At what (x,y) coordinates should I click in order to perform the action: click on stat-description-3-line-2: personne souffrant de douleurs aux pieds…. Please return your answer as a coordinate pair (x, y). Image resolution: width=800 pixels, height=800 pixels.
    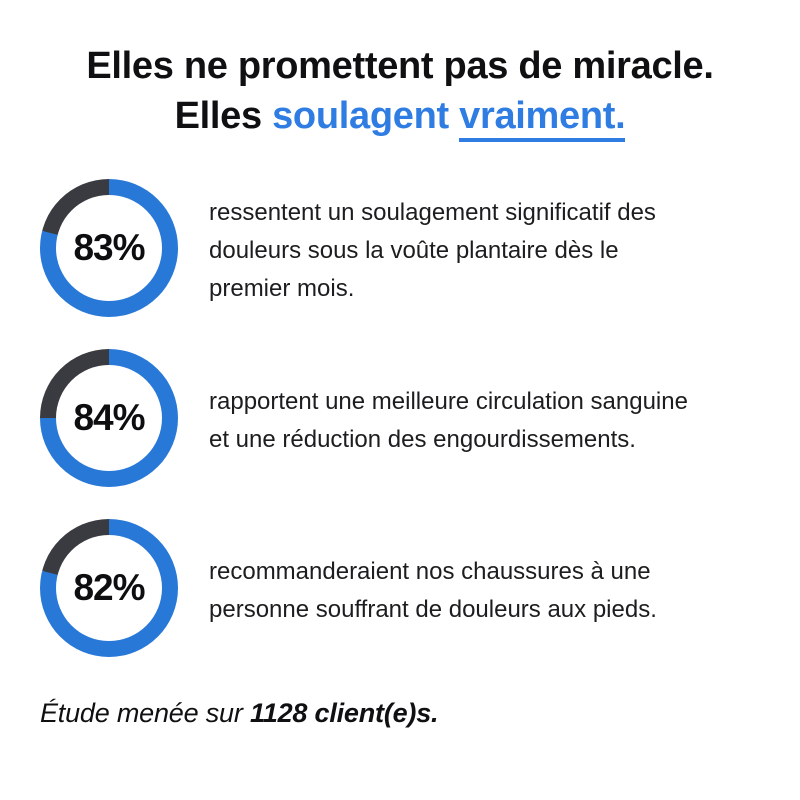
    Looking at the image, I should click on (433, 609).